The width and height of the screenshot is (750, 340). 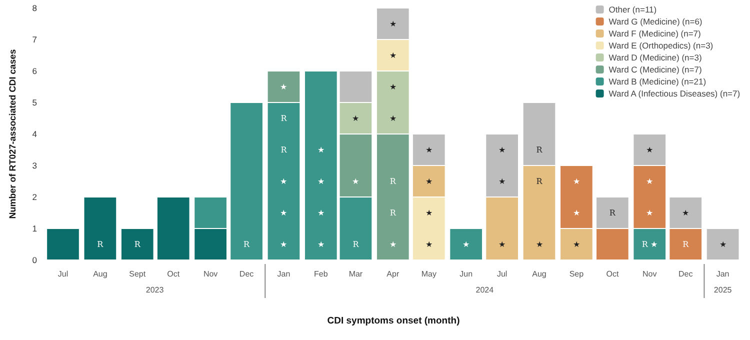 What do you see at coordinates (321, 274) in the screenshot?
I see `x-tick-label: Feb` at bounding box center [321, 274].